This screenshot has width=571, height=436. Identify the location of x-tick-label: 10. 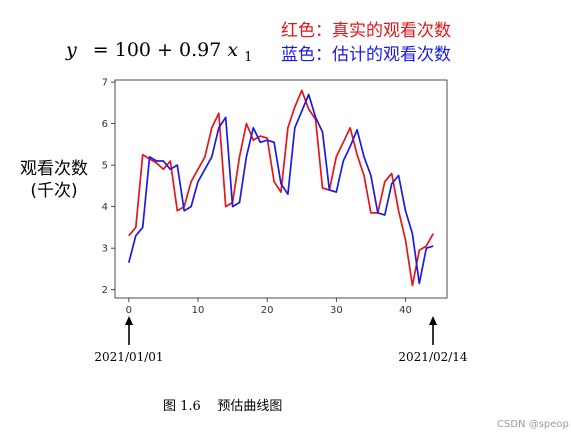
(198, 310).